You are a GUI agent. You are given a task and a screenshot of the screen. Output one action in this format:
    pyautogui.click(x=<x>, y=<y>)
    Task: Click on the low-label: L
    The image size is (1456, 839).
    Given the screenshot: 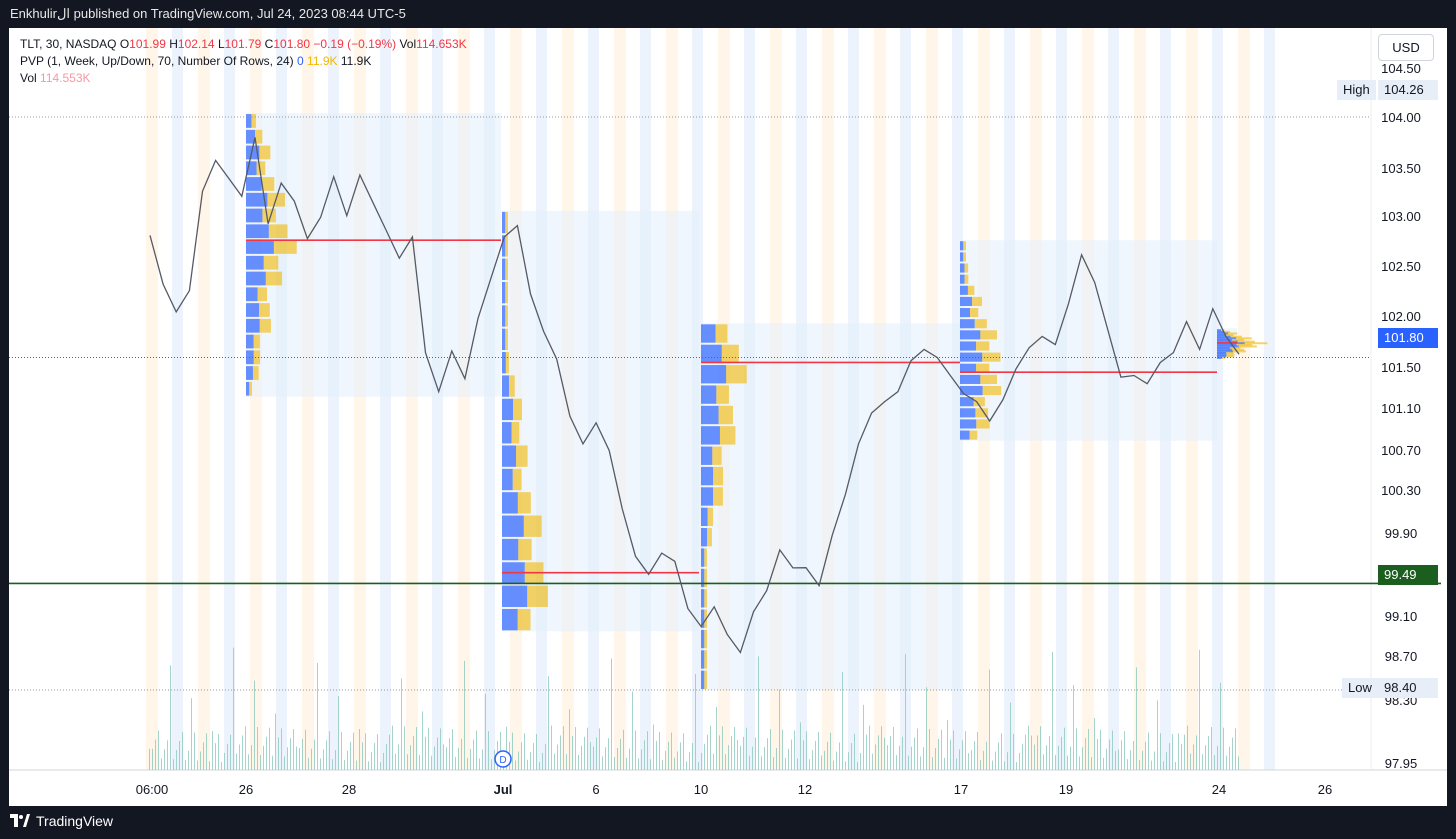 What is the action you would take?
    pyautogui.click(x=221, y=44)
    